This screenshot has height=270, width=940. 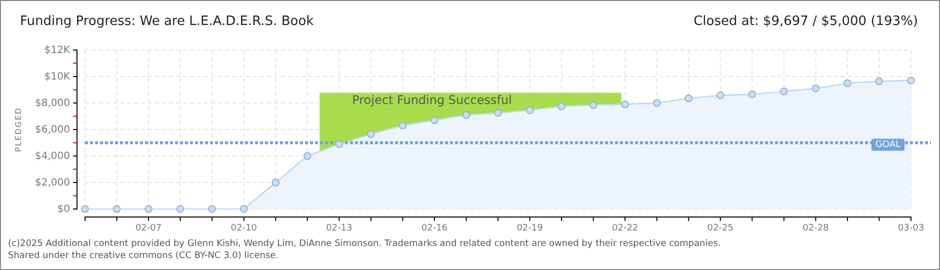 I want to click on y-tick-label: $0, so click(x=63, y=210).